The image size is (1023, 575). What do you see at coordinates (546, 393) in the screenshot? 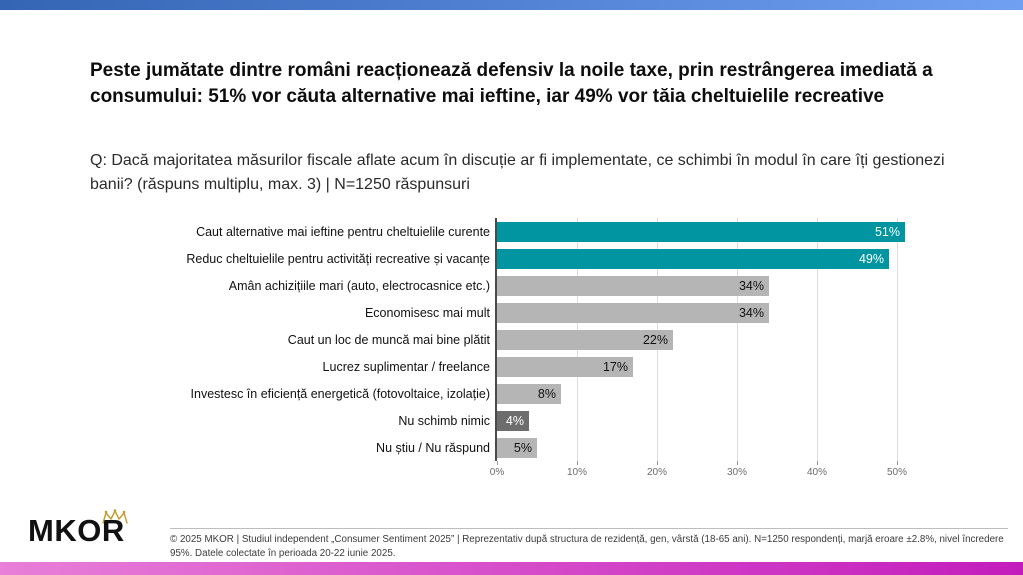
I see `bar-value-label: 8%` at bounding box center [546, 393].